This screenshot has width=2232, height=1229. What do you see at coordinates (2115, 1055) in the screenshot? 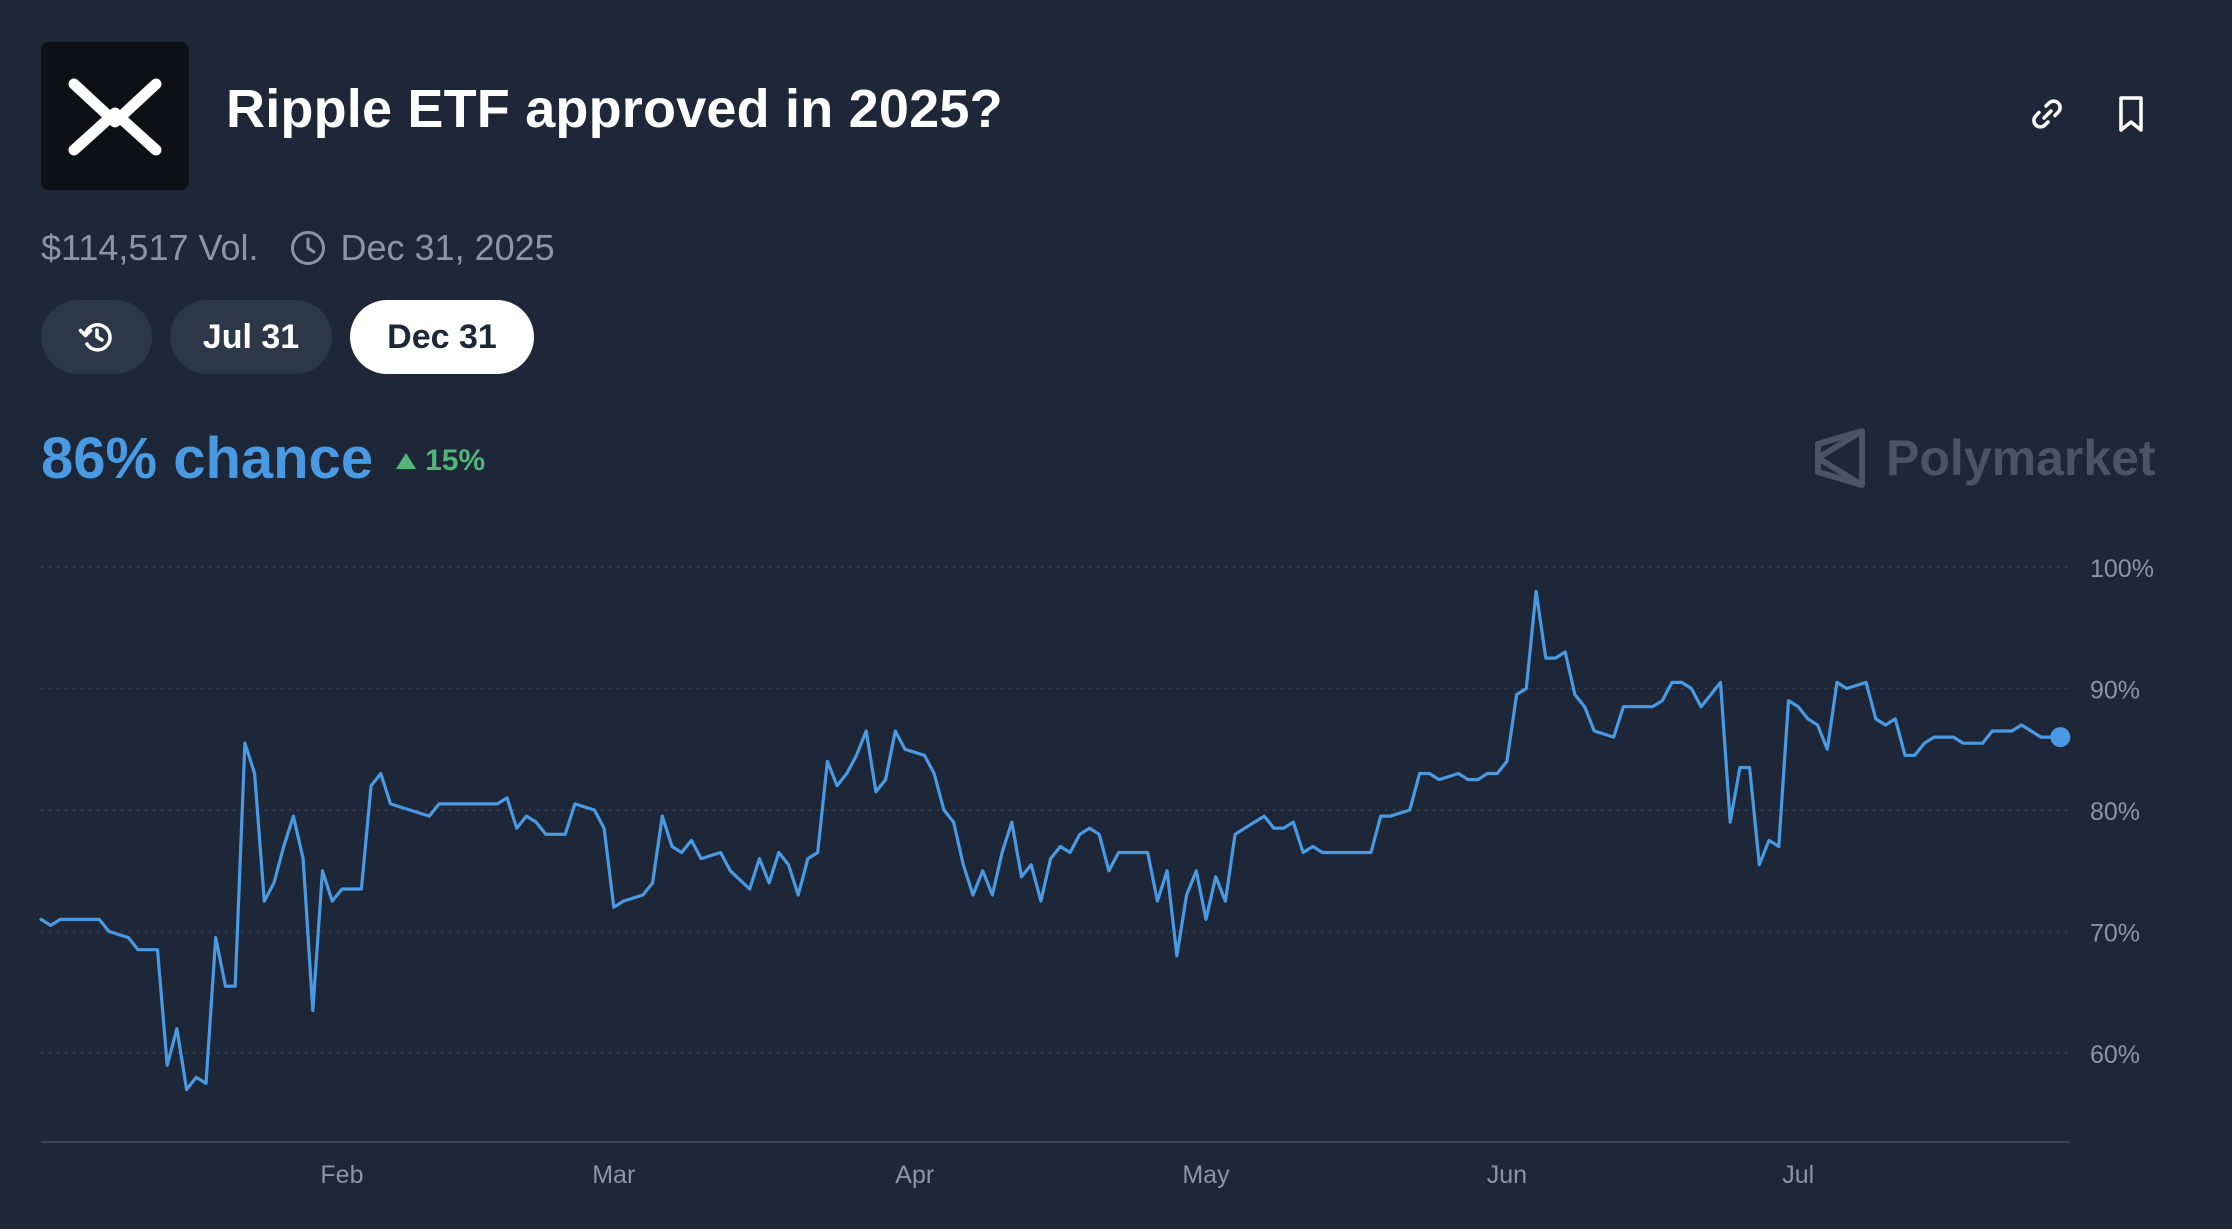
I see `y-tick-label: 60%` at bounding box center [2115, 1055].